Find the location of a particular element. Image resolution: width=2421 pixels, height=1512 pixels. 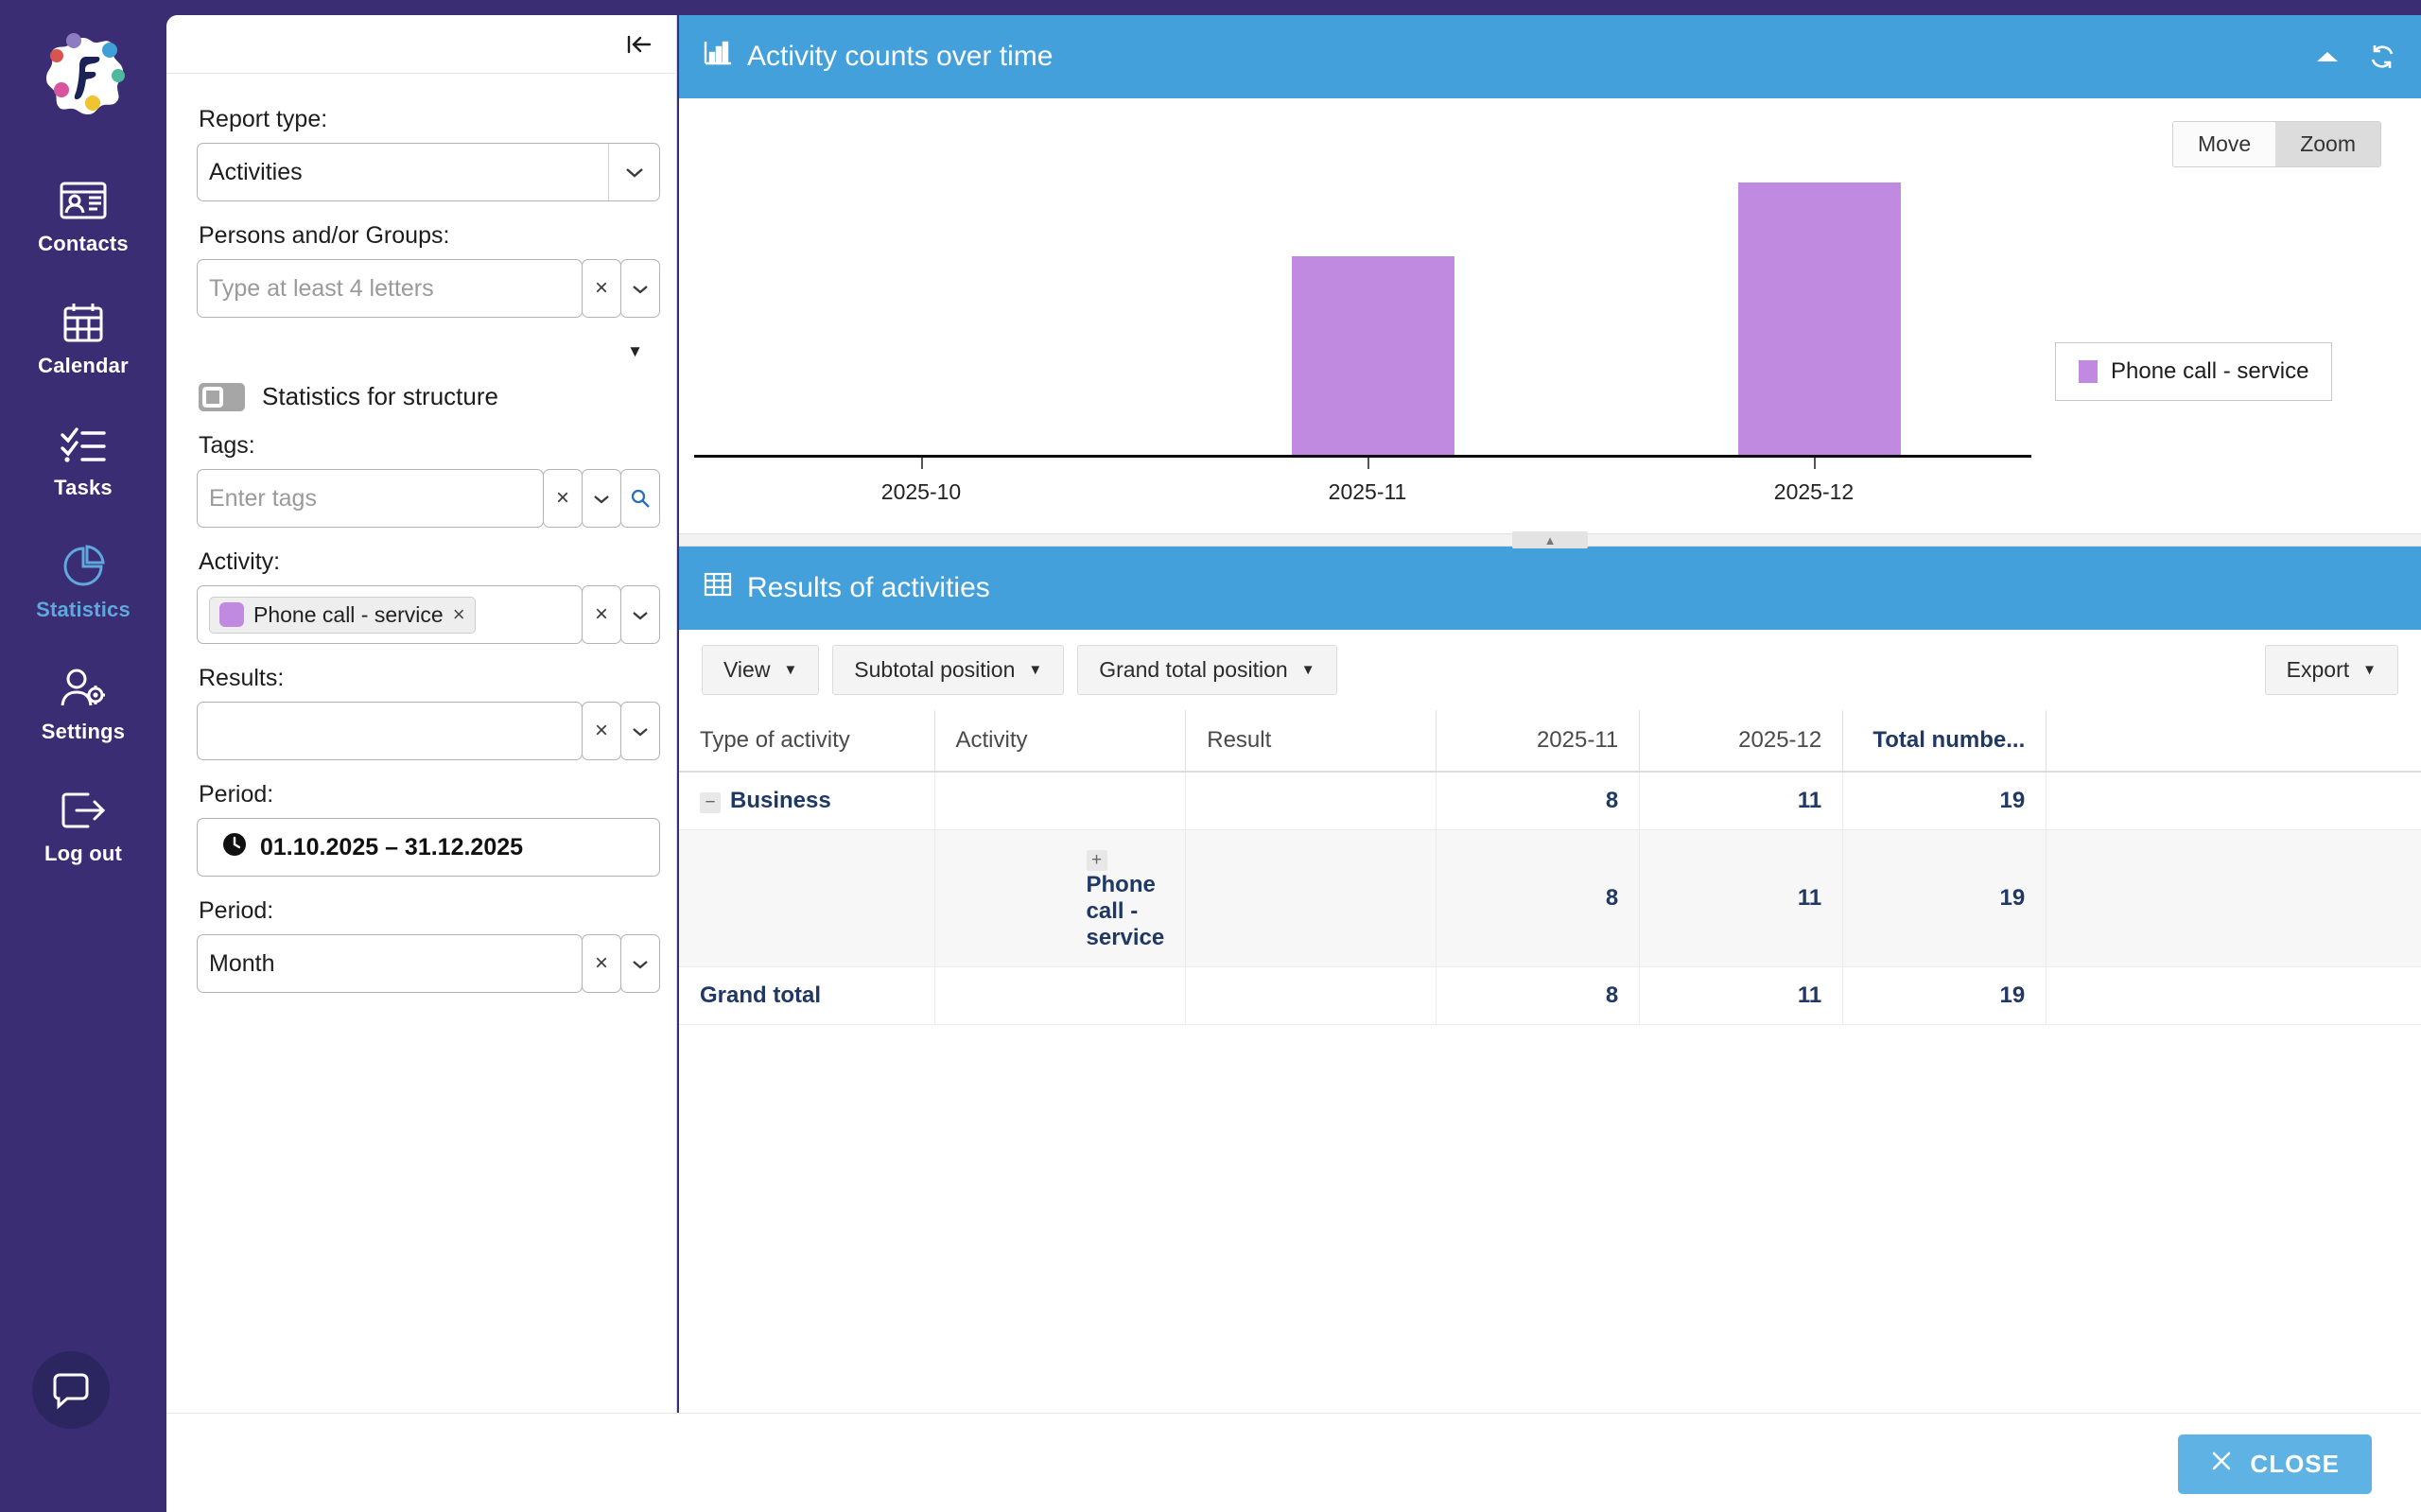

activity-combo: Phone call - service × × is located at coordinates (428, 614).